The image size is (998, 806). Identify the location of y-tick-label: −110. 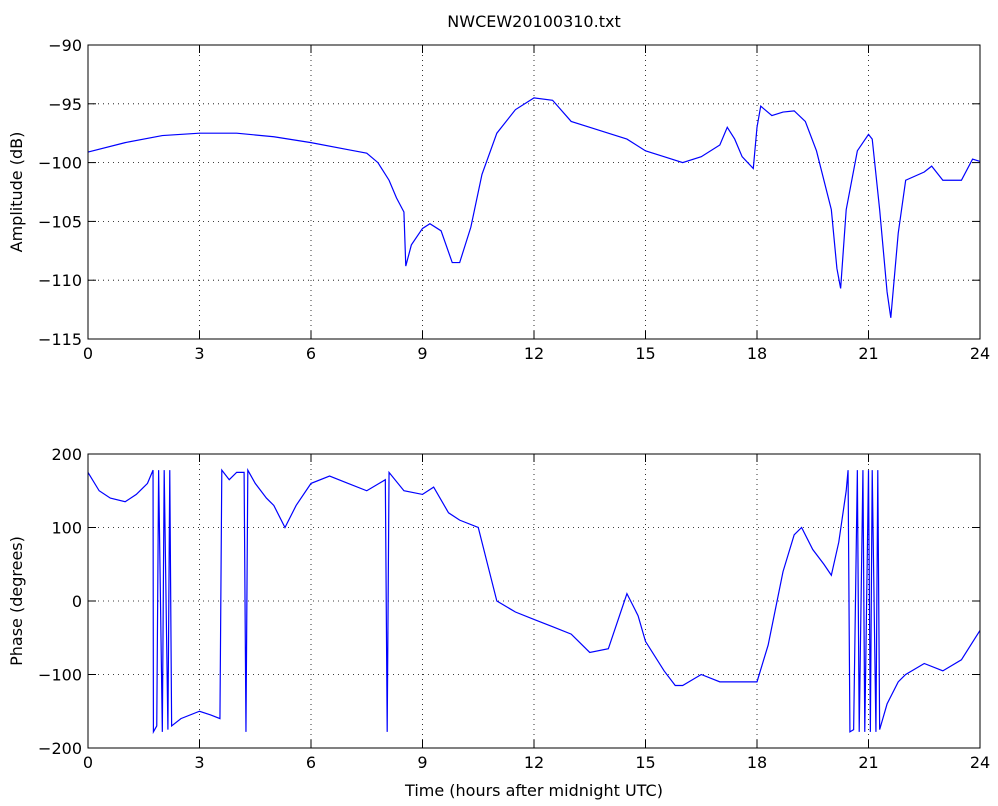
(60, 280).